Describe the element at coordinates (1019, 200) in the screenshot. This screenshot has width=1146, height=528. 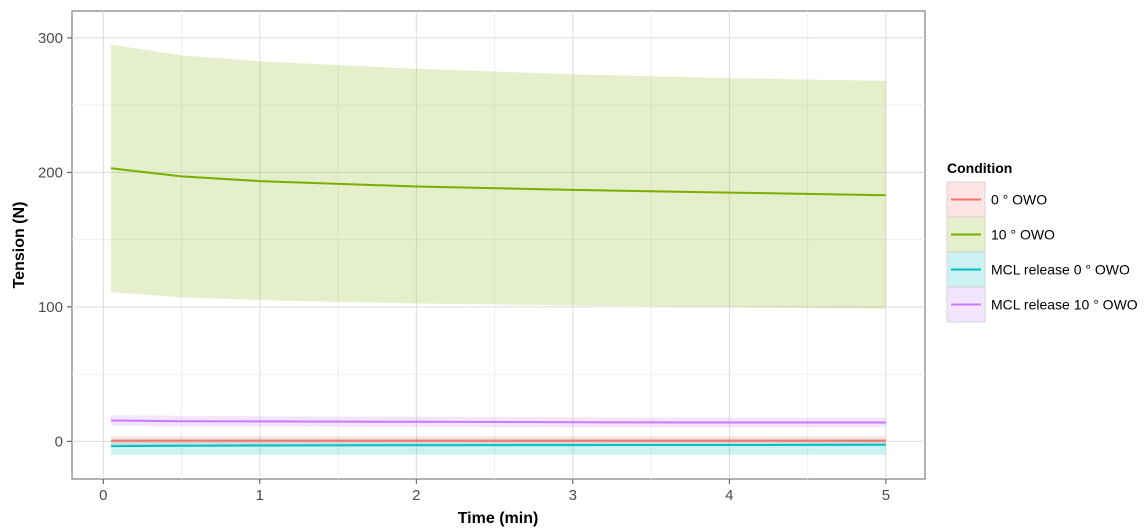
I see `legend-label: 0 ° OWO` at that location.